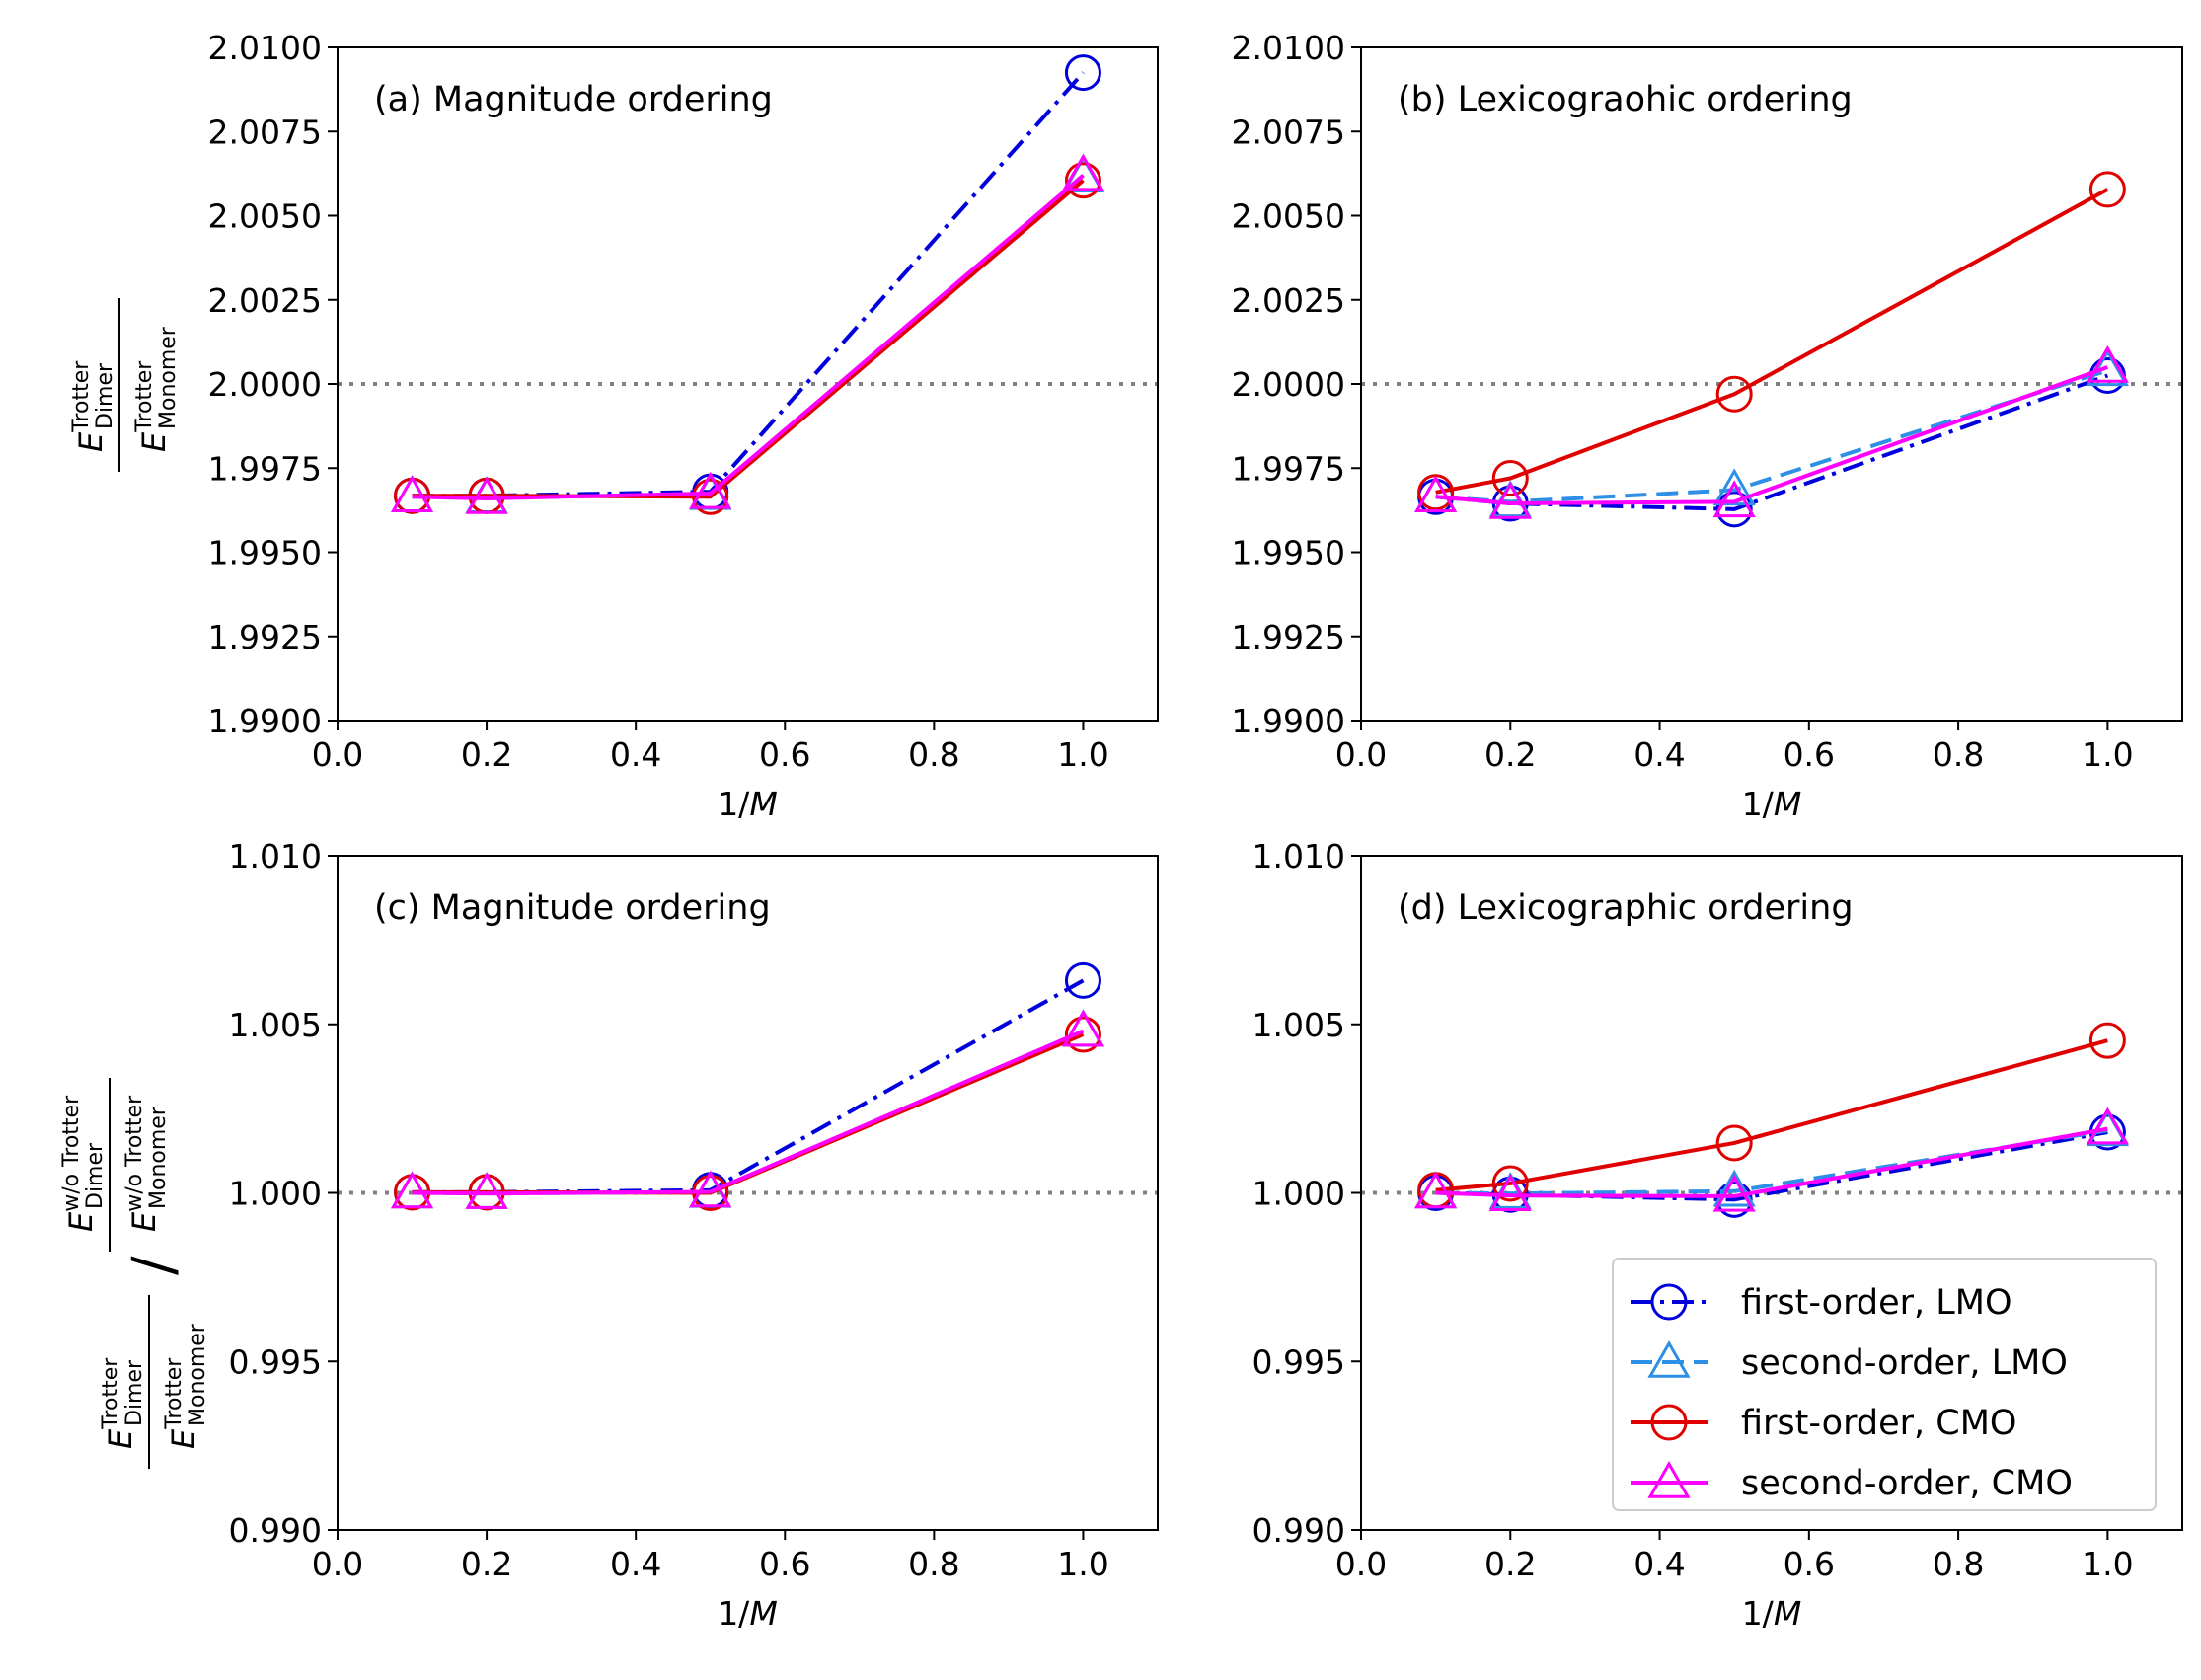  I want to click on legend-label: second-order, CMO, so click(1907, 1483).